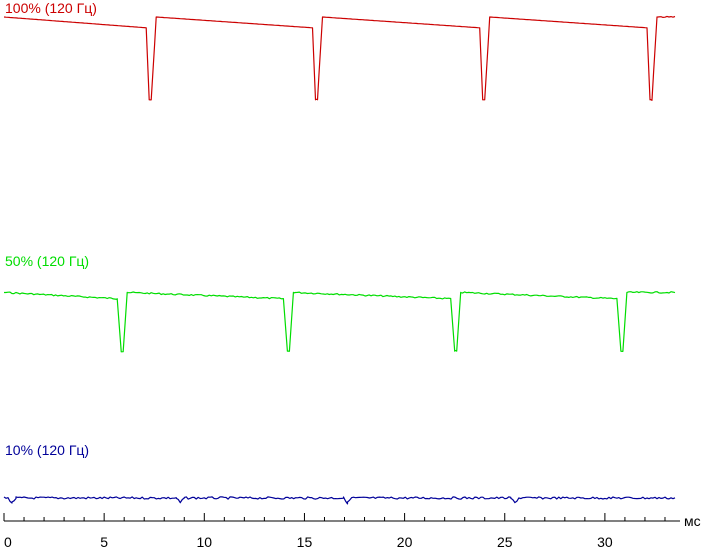 The image size is (703, 549). I want to click on series-label-10: 10% (120 Гц), so click(47, 450).